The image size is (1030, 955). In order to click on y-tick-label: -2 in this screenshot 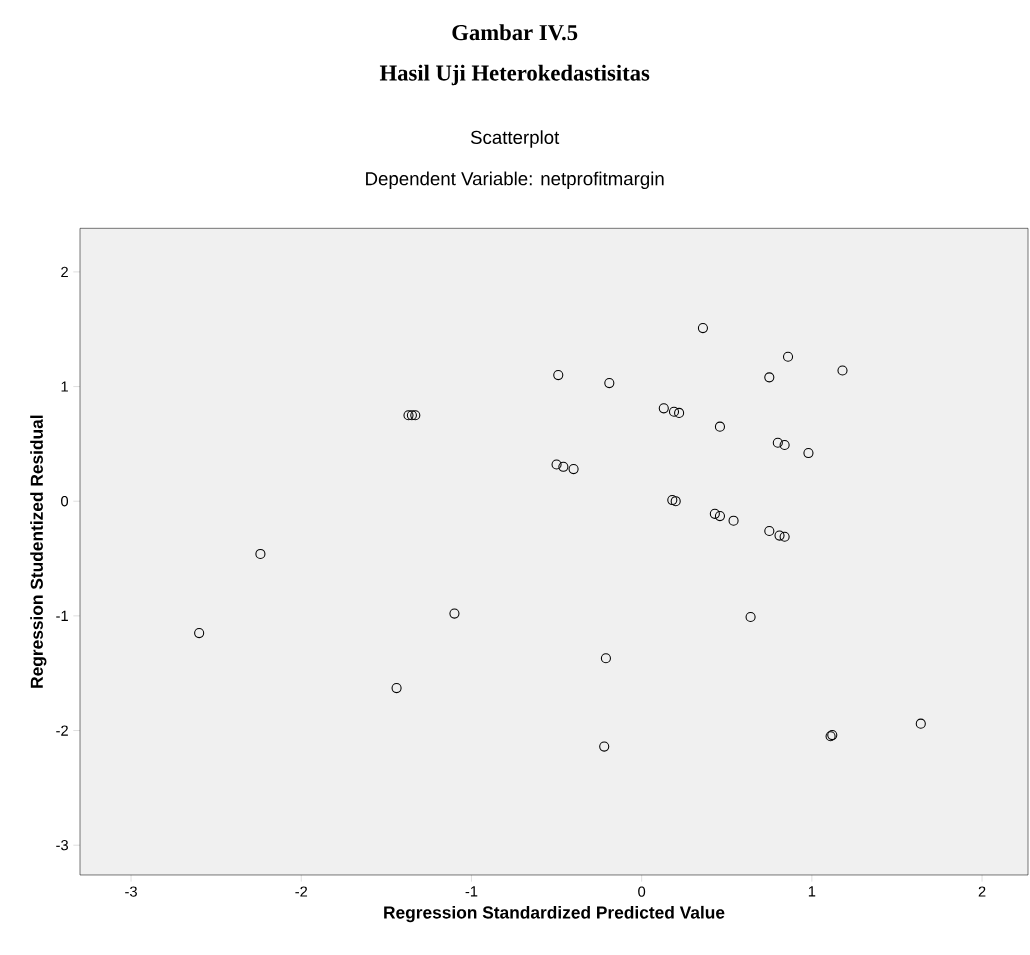, I will do `click(62, 730)`.